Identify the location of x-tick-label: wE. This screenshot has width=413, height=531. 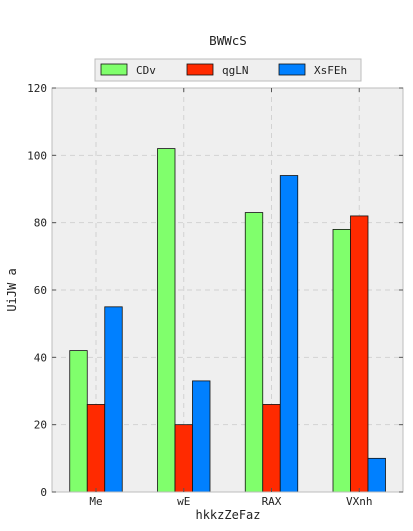
(183, 501).